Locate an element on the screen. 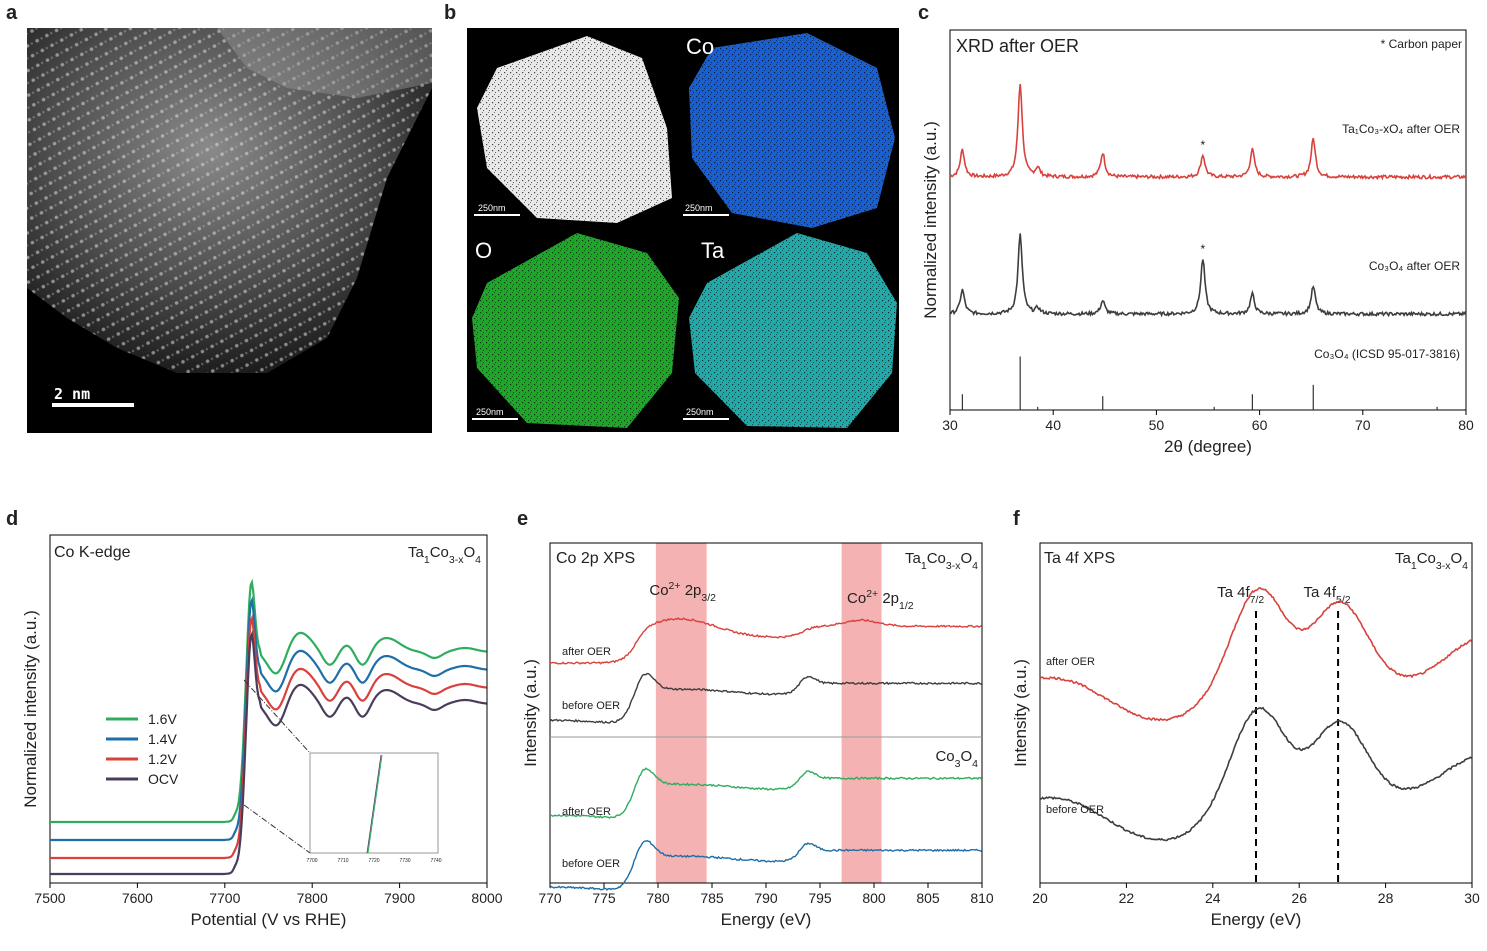 Image resolution: width=1487 pixels, height=951 pixels. chart-title: Ta 4f XPS is located at coordinates (1079, 558).